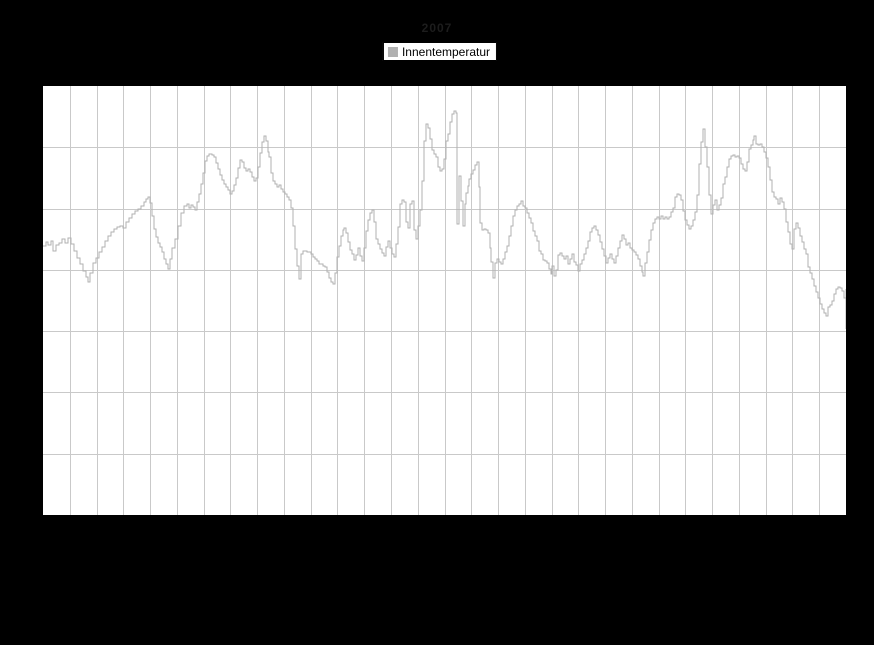 The image size is (874, 645). What do you see at coordinates (437, 28) in the screenshot?
I see `chart-title: 2007` at bounding box center [437, 28].